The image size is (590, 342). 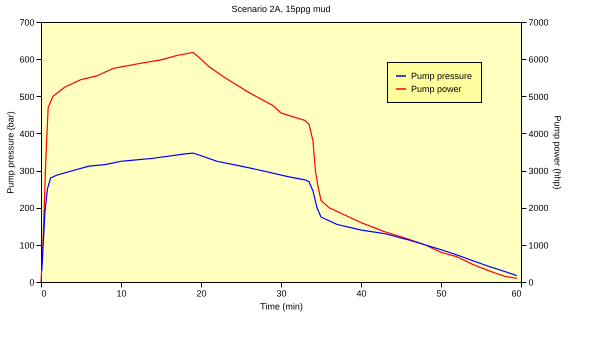 What do you see at coordinates (281, 9) in the screenshot?
I see `chart-title: Scenario 2A, 15ppg mud` at bounding box center [281, 9].